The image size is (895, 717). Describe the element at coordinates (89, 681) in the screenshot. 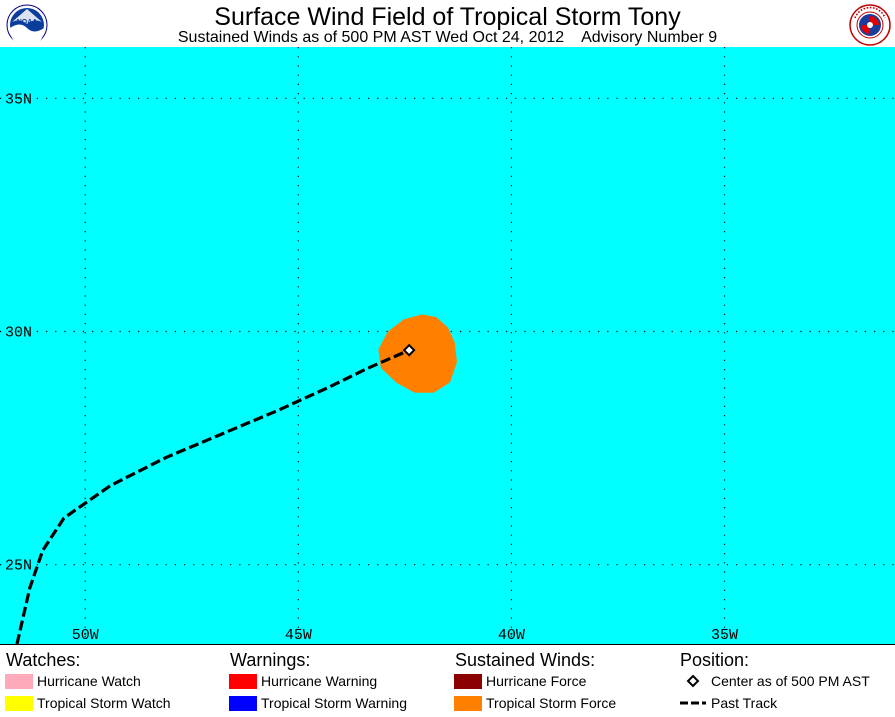

I see `legend-label: Hurricane Watch` at that location.